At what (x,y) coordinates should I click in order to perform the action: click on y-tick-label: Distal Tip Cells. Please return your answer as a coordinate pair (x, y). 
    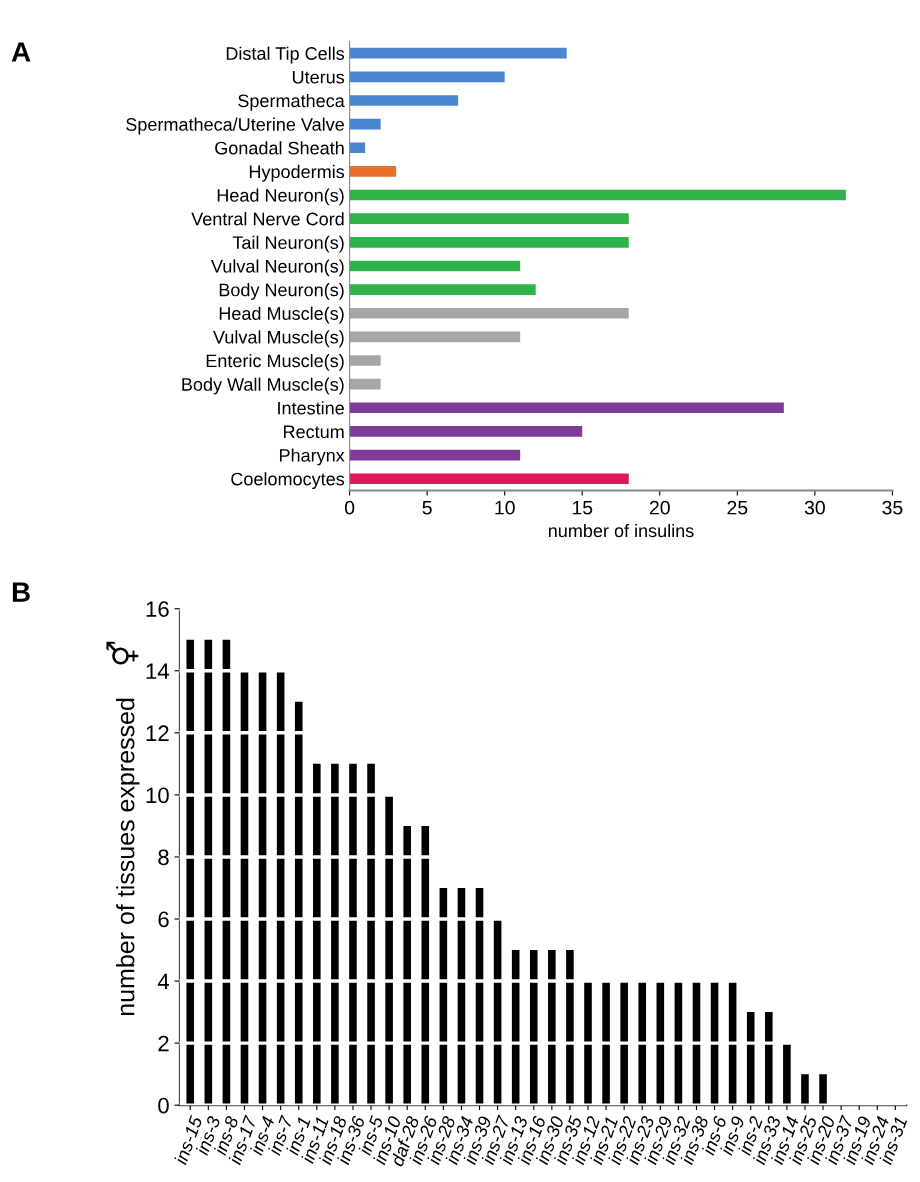
    Looking at the image, I should click on (285, 55).